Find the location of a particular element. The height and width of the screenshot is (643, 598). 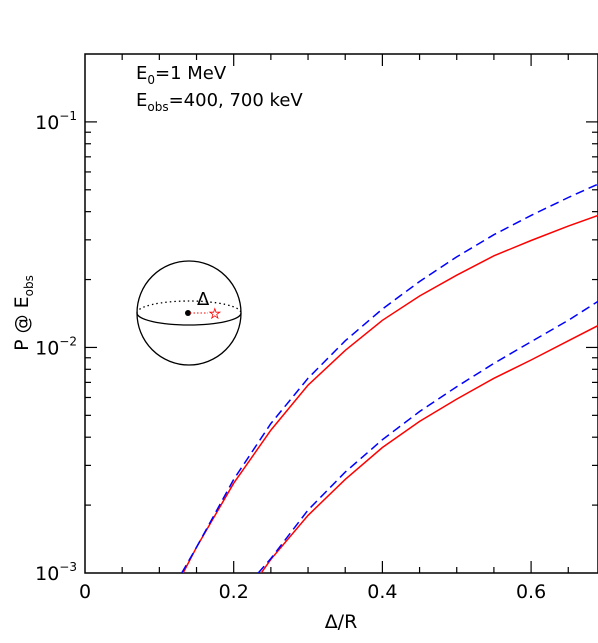

source-star-icon: ★ is located at coordinates (215, 314).